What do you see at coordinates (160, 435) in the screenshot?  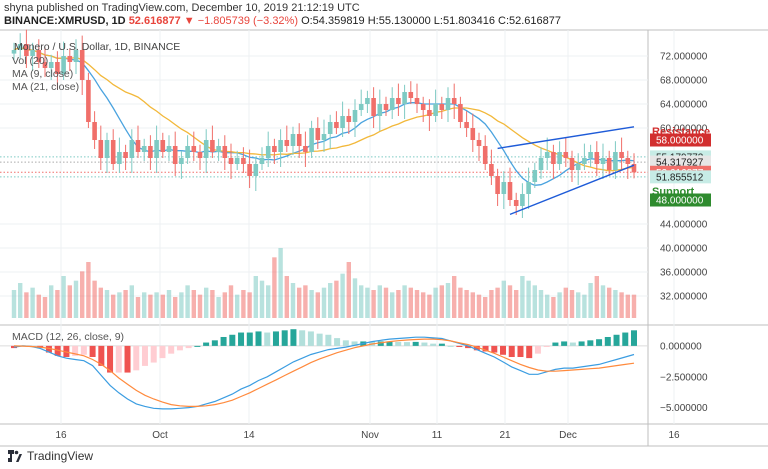 I see `time-tick-label: Oct` at bounding box center [160, 435].